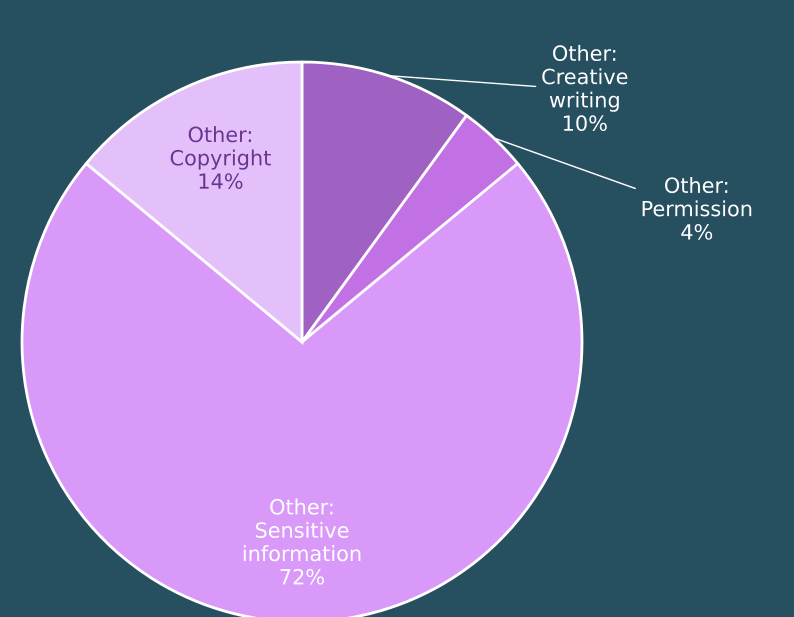  What do you see at coordinates (585, 78) in the screenshot?
I see `slice-label: Other: Creative writing` at bounding box center [585, 78].